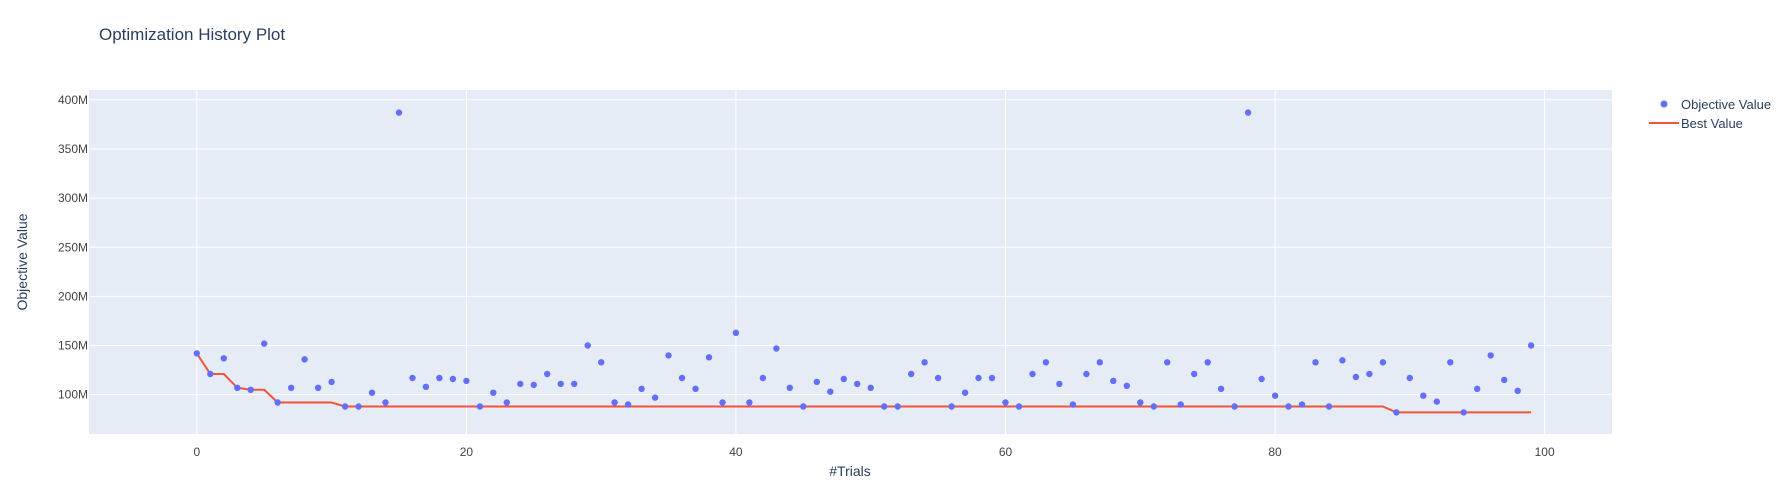  Describe the element at coordinates (1716, 104) in the screenshot. I see `legend-item-objective-value: Objective Value` at that location.